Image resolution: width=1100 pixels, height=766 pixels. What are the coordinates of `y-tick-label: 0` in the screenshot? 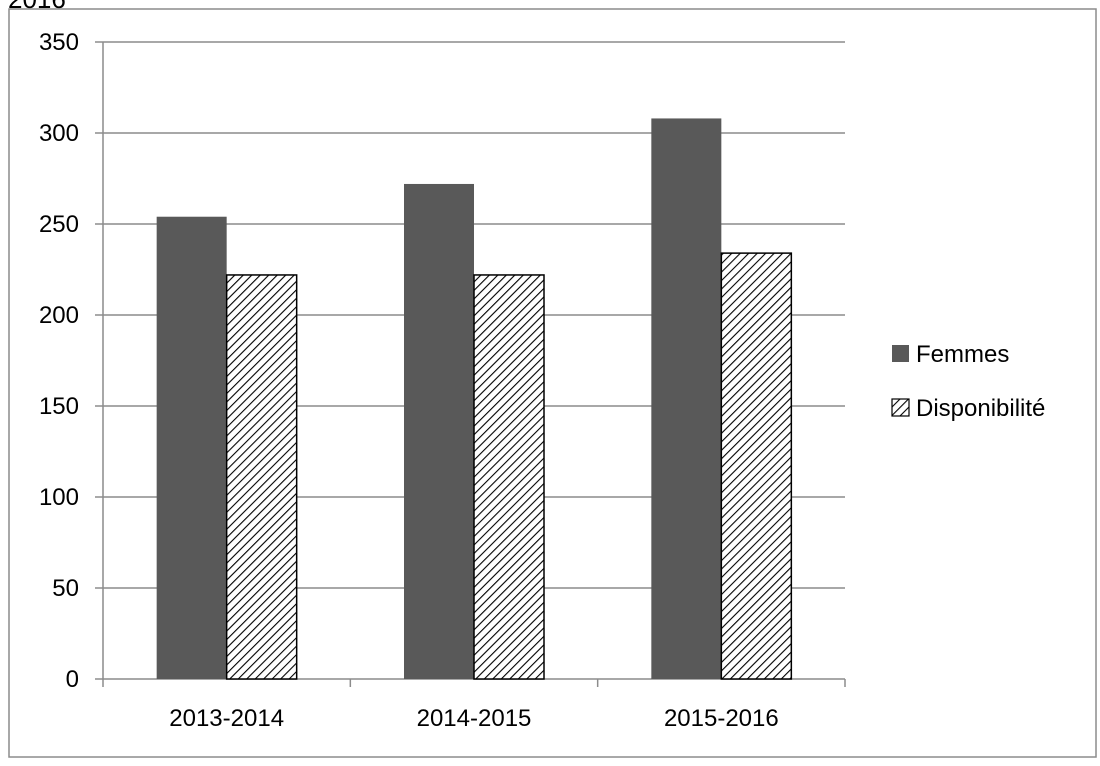 It's located at (72, 679).